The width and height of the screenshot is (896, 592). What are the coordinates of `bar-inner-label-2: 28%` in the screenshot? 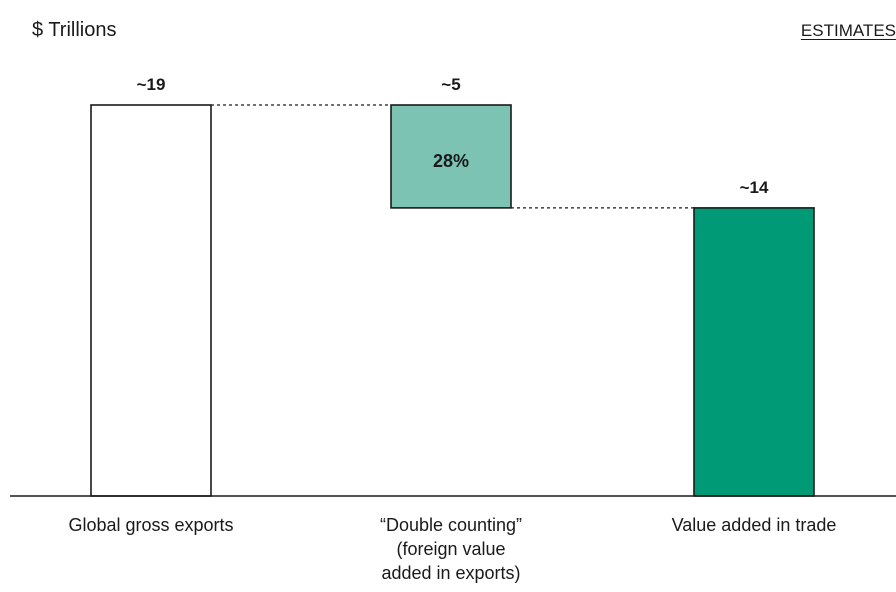 It's located at (451, 161).